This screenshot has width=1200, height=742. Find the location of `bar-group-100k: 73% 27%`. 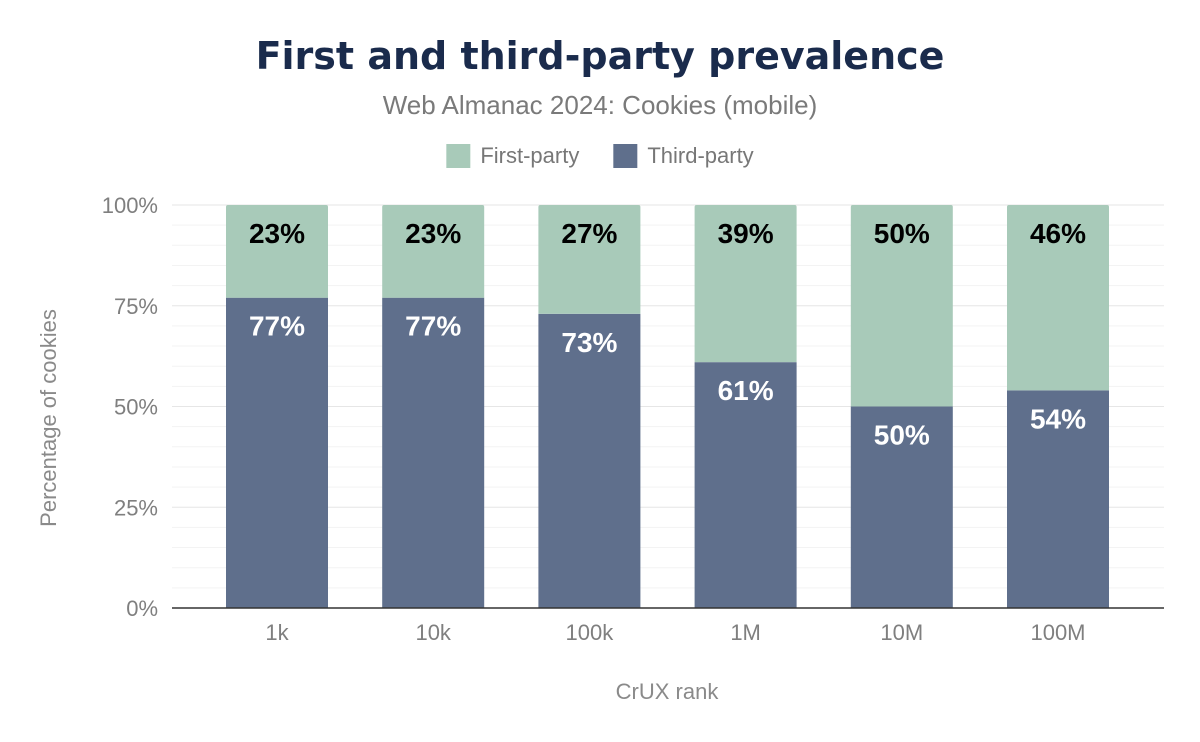

bar-group-100k: 73% 27% is located at coordinates (589, 406).